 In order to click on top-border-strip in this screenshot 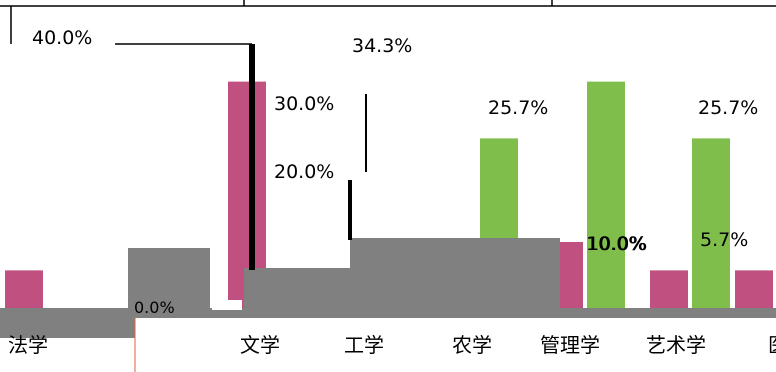, I will do `click(388, 22)`.